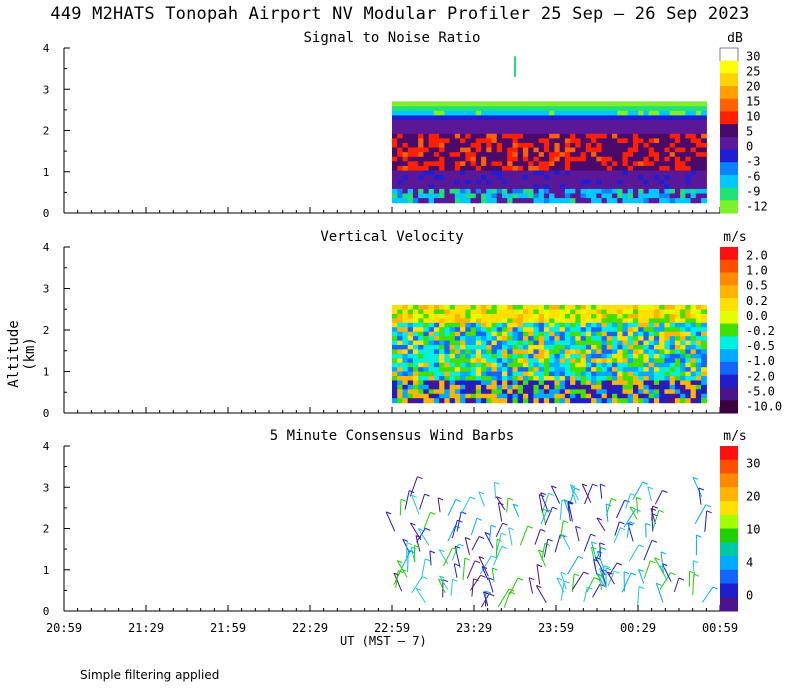 The image size is (800, 700). What do you see at coordinates (729, 535) in the screenshot?
I see `colorbar-swatch` at bounding box center [729, 535].